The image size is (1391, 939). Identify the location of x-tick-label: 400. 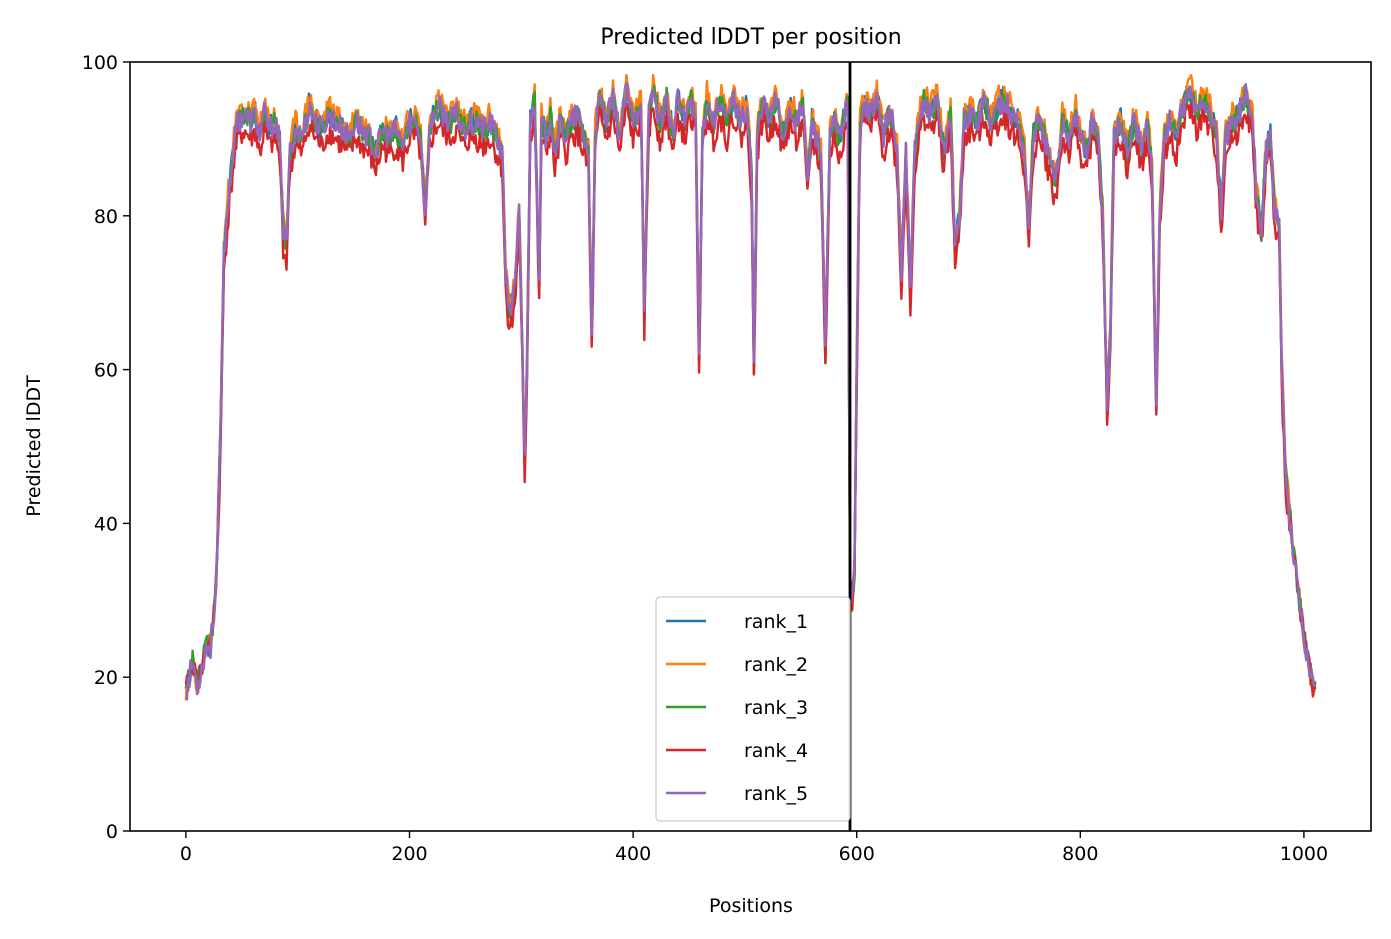
(633, 854).